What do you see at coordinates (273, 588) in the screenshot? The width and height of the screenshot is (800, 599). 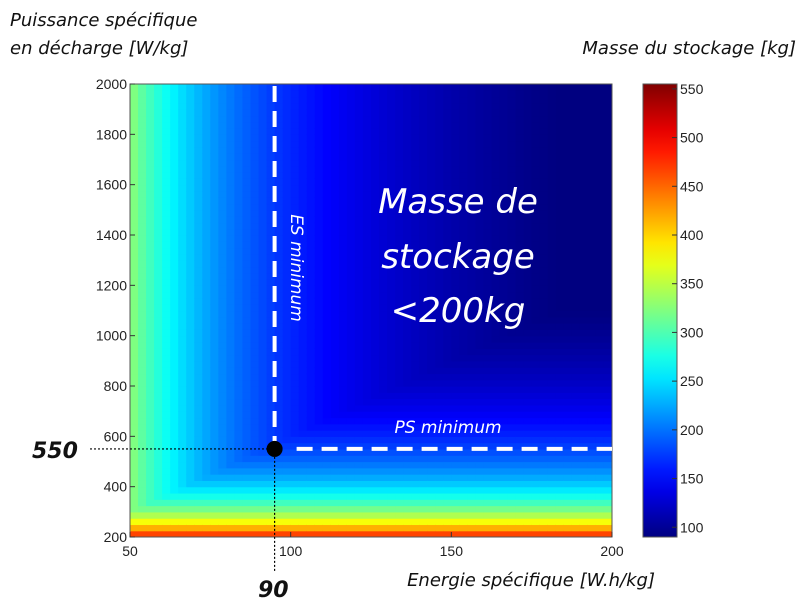 I see `point-x-label: 90` at bounding box center [273, 588].